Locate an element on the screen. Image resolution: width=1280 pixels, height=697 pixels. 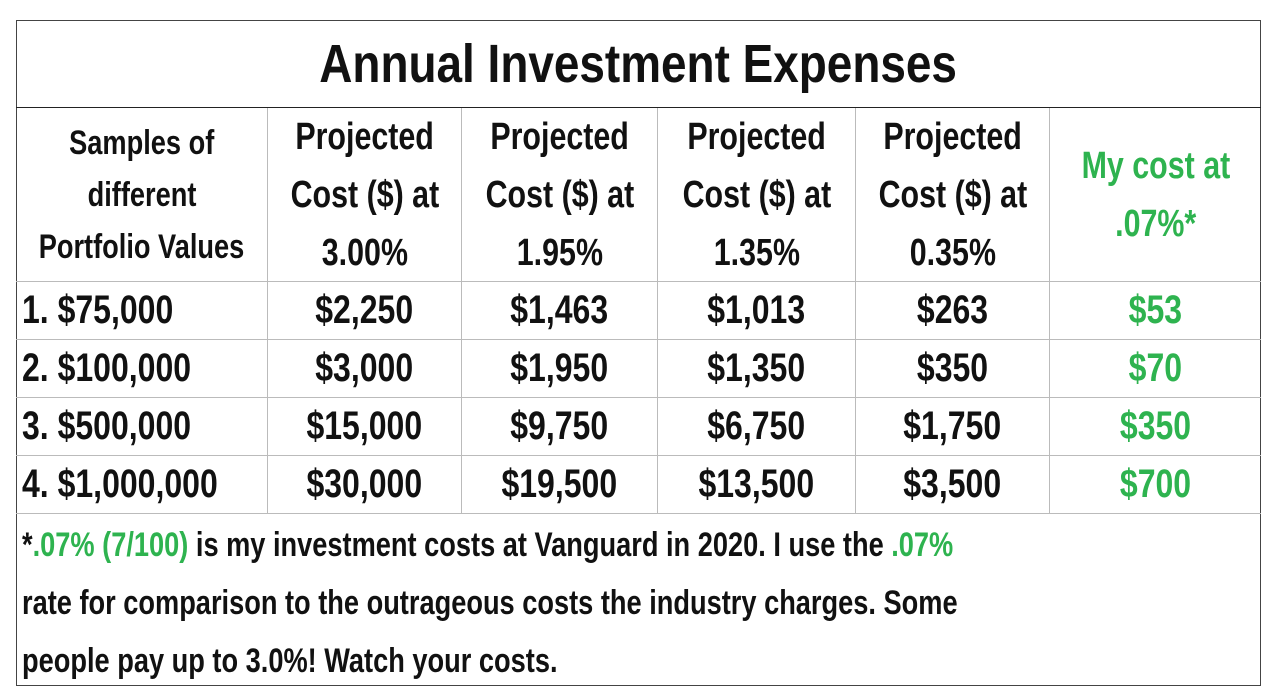
table-cell: $3,000 is located at coordinates (365, 369).